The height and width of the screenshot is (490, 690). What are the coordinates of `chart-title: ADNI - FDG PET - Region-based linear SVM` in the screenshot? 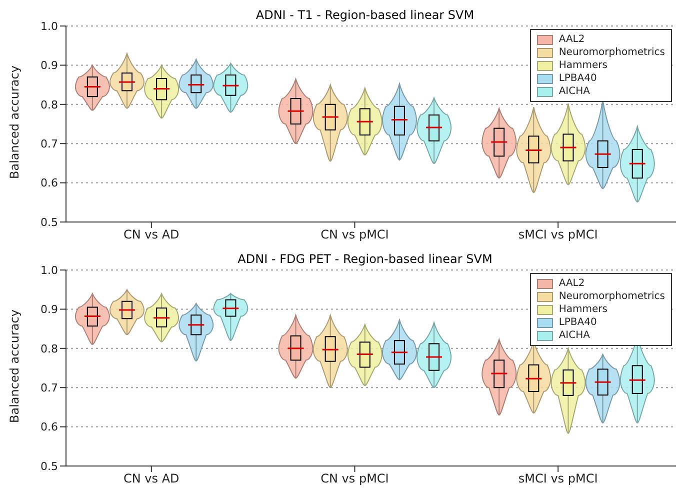 It's located at (365, 259).